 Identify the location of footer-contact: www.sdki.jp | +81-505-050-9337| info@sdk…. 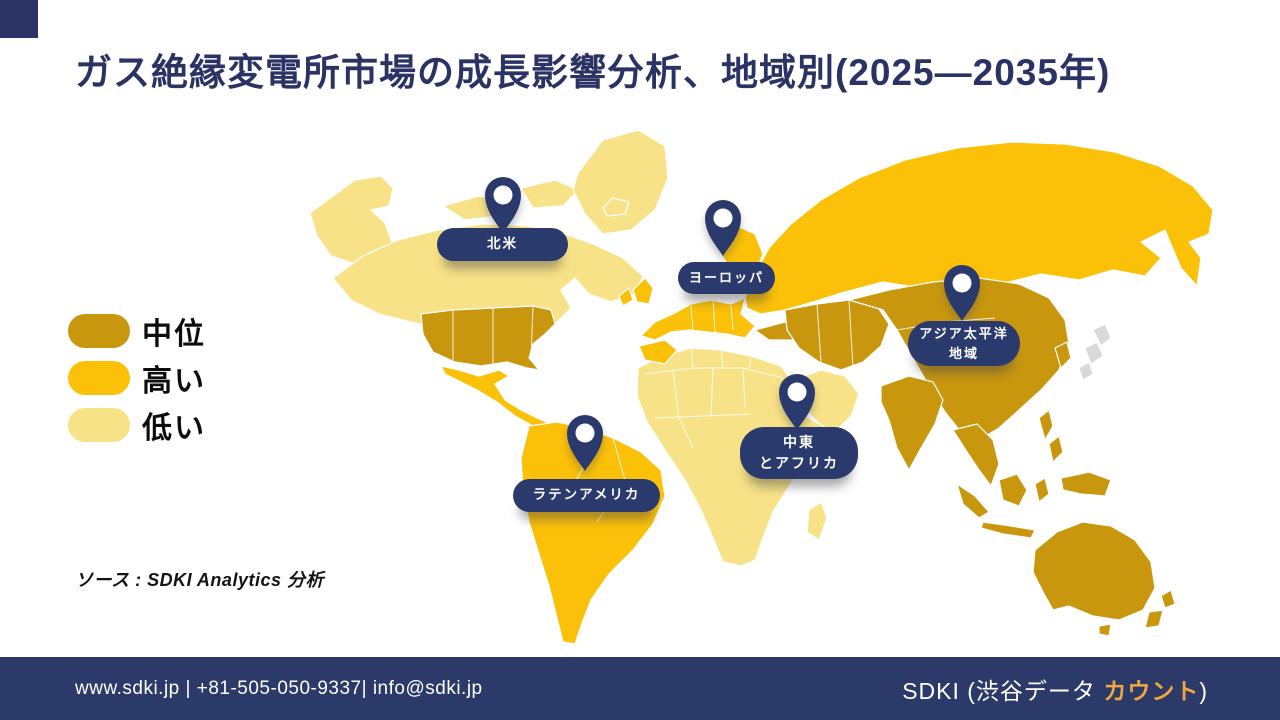
(279, 688).